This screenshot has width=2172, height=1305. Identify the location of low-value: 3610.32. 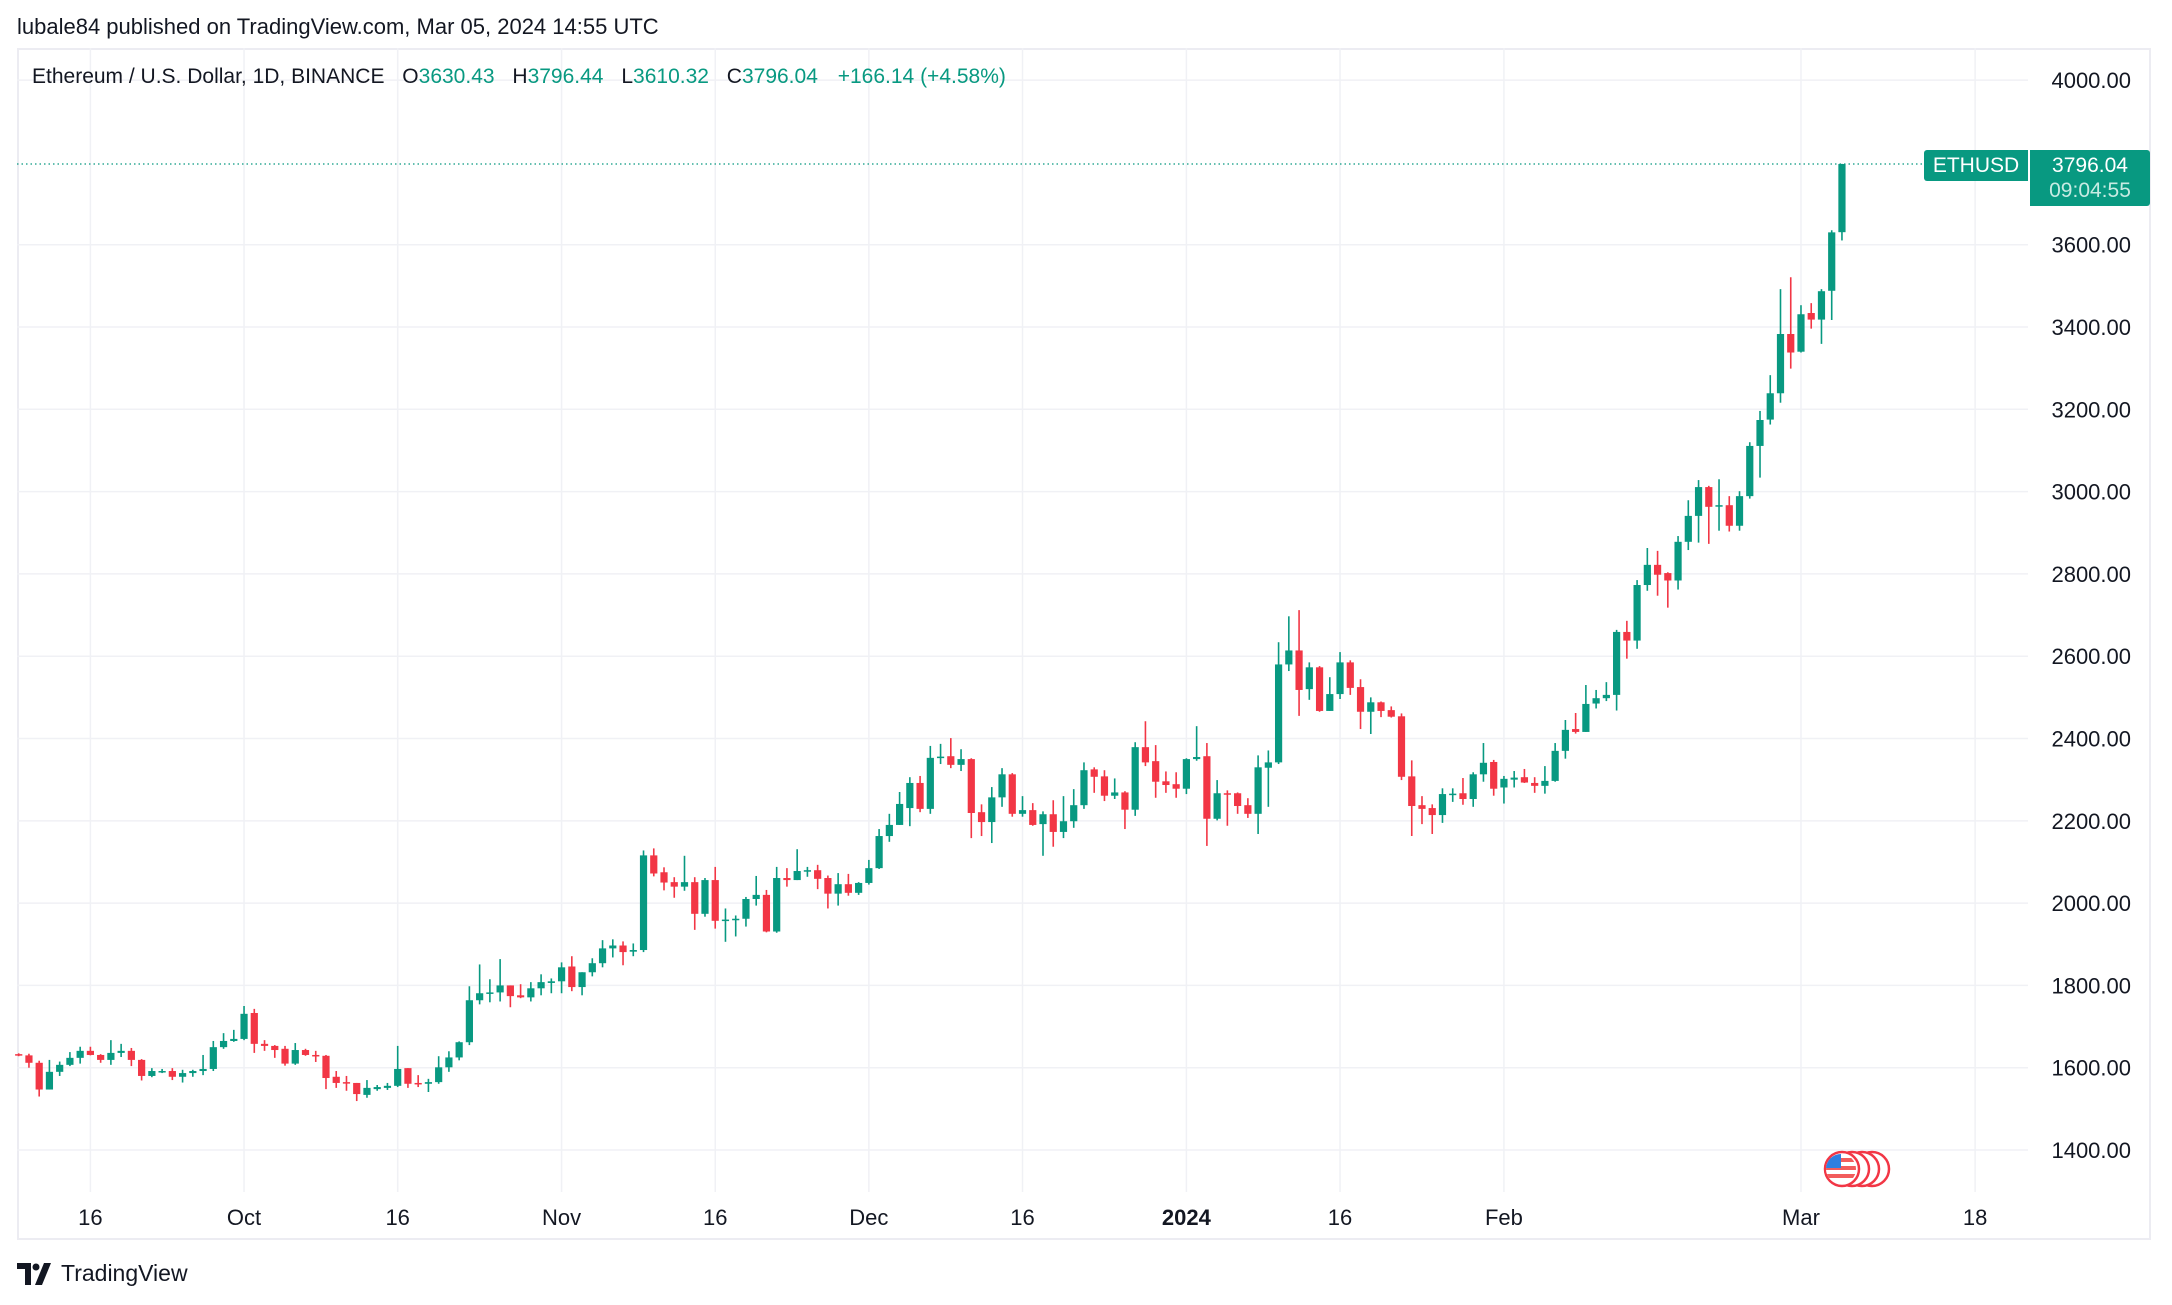
(671, 76).